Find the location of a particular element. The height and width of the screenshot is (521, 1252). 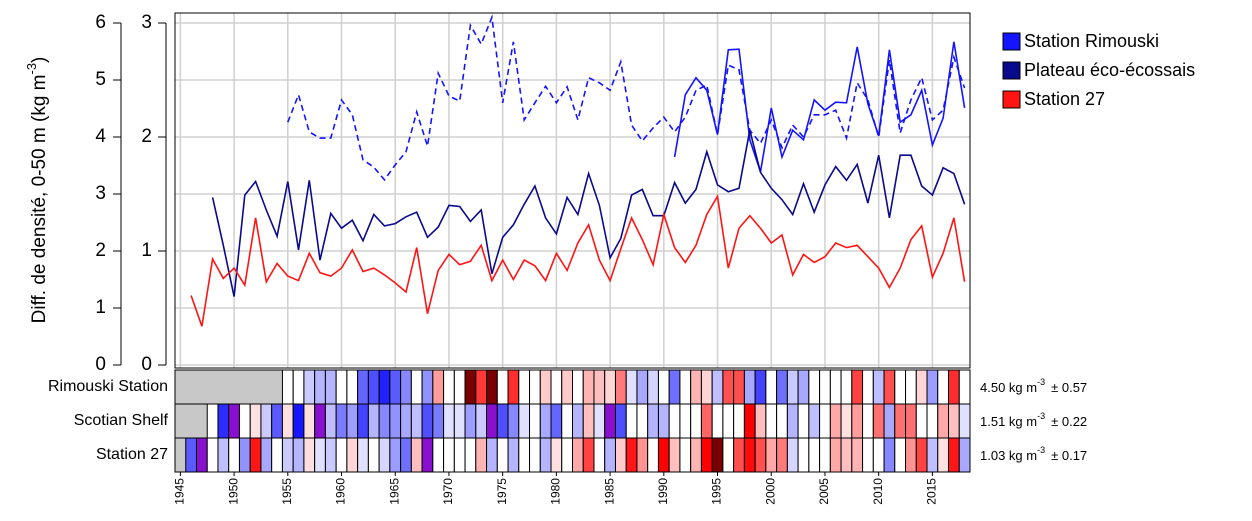

y-tick-label: 0 is located at coordinates (100, 364).